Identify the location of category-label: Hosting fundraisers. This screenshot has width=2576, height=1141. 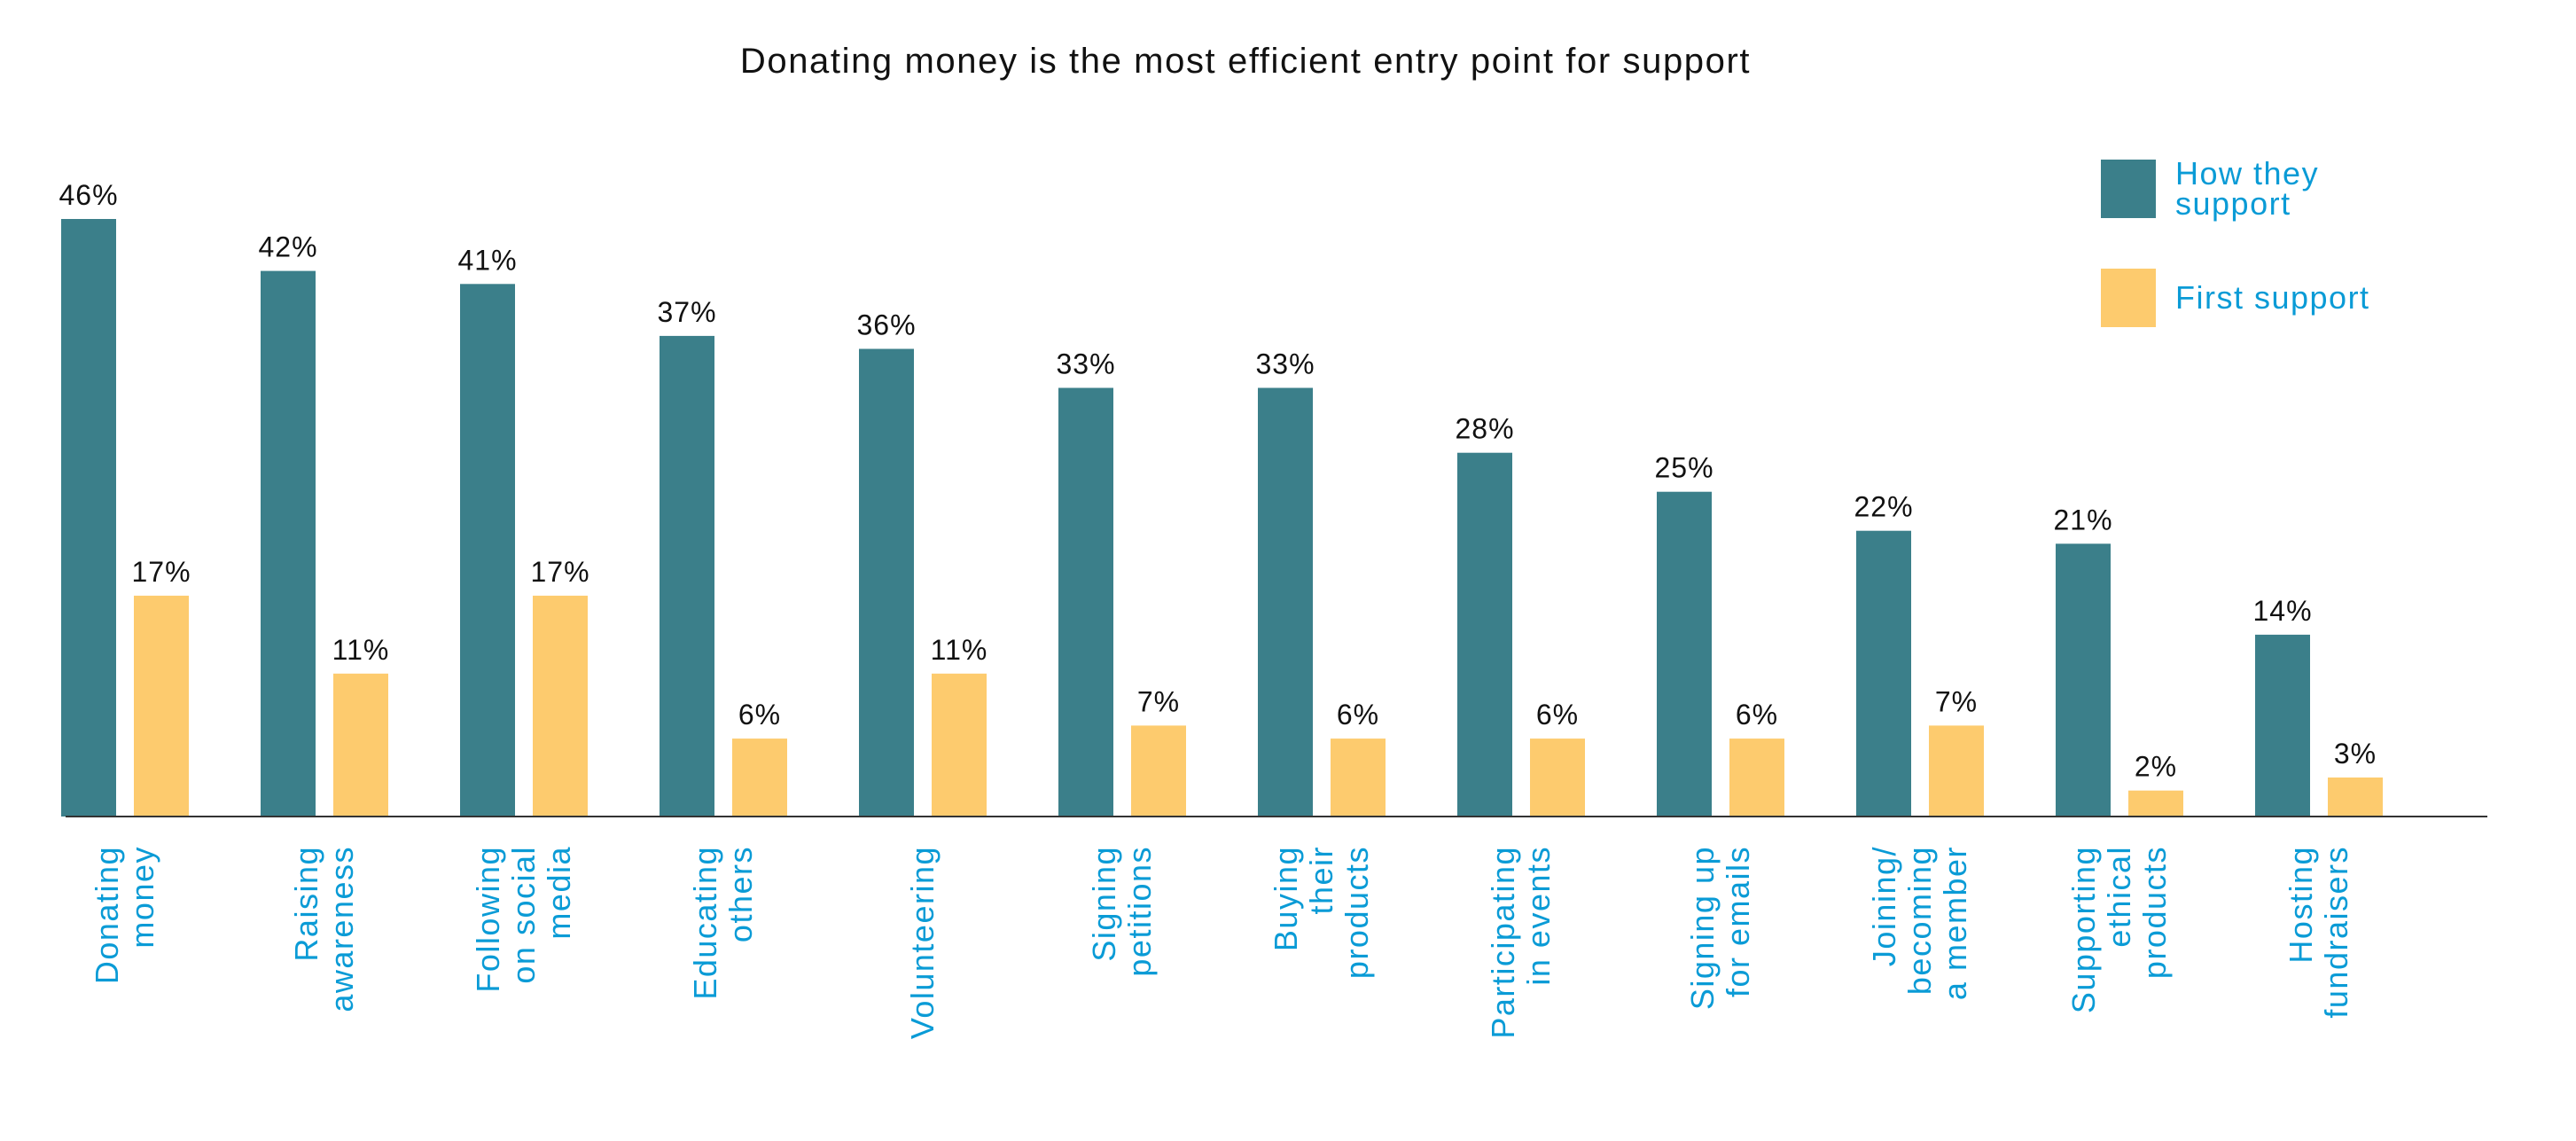
(2318, 933).